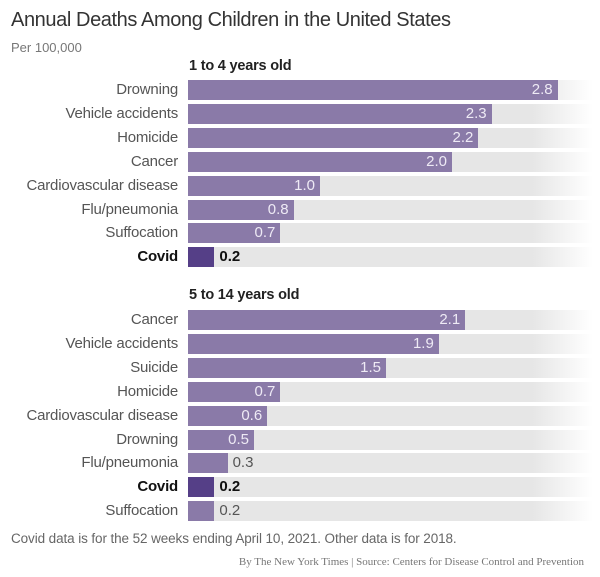 The height and width of the screenshot is (577, 600). Describe the element at coordinates (436, 161) in the screenshot. I see `value-label: 2.0` at that location.